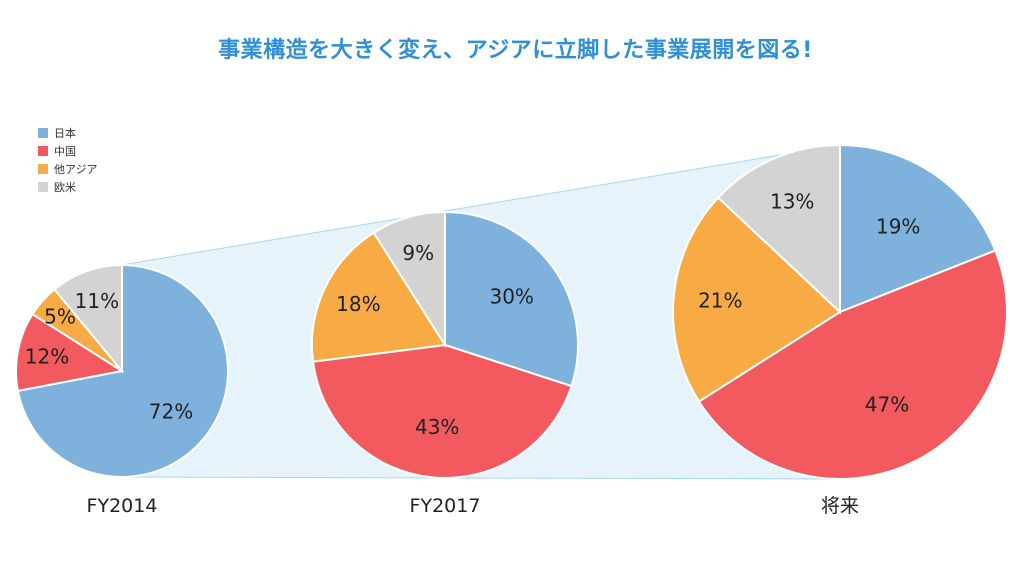 The image size is (1031, 568). What do you see at coordinates (171, 412) in the screenshot?
I see `slice-label-japan: 72%` at bounding box center [171, 412].